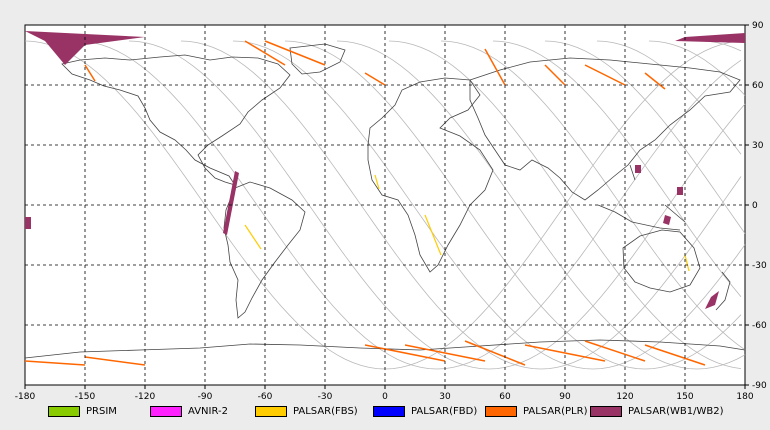  I want to click on coast-new-zealand, so click(723, 291).